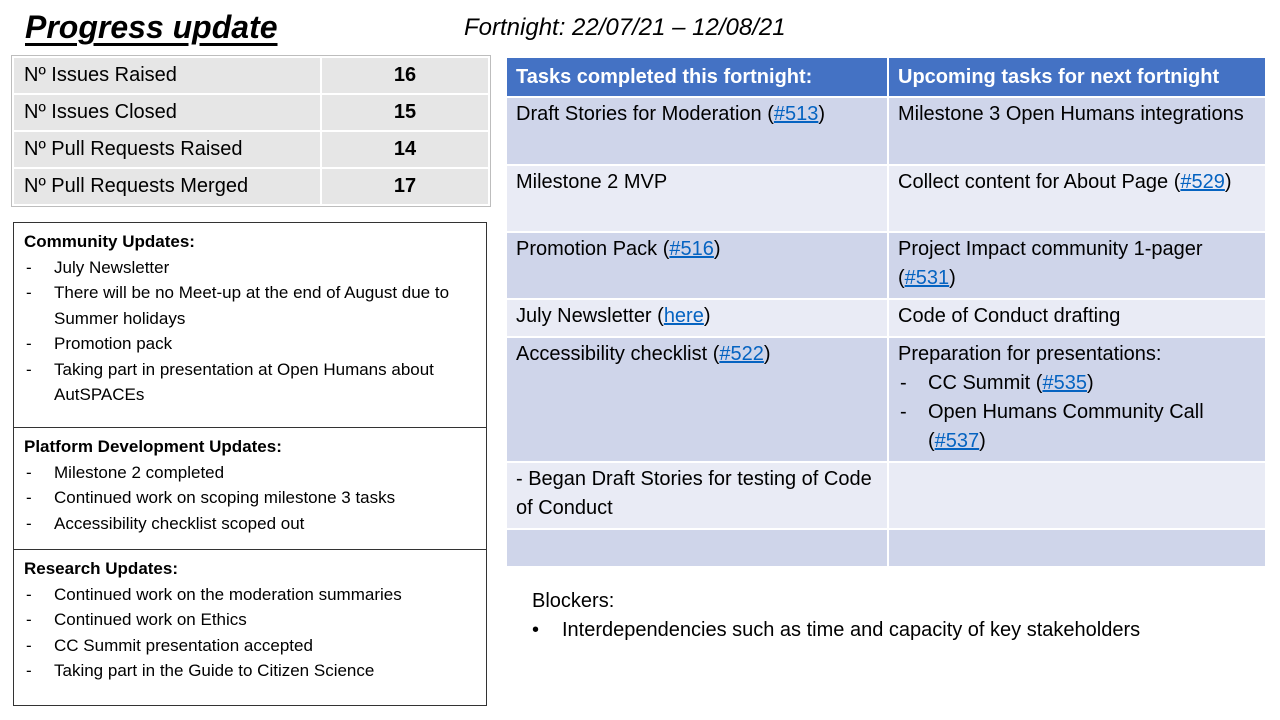  What do you see at coordinates (1009, 316) in the screenshot?
I see `task-text: Code of Conduct drafting` at bounding box center [1009, 316].